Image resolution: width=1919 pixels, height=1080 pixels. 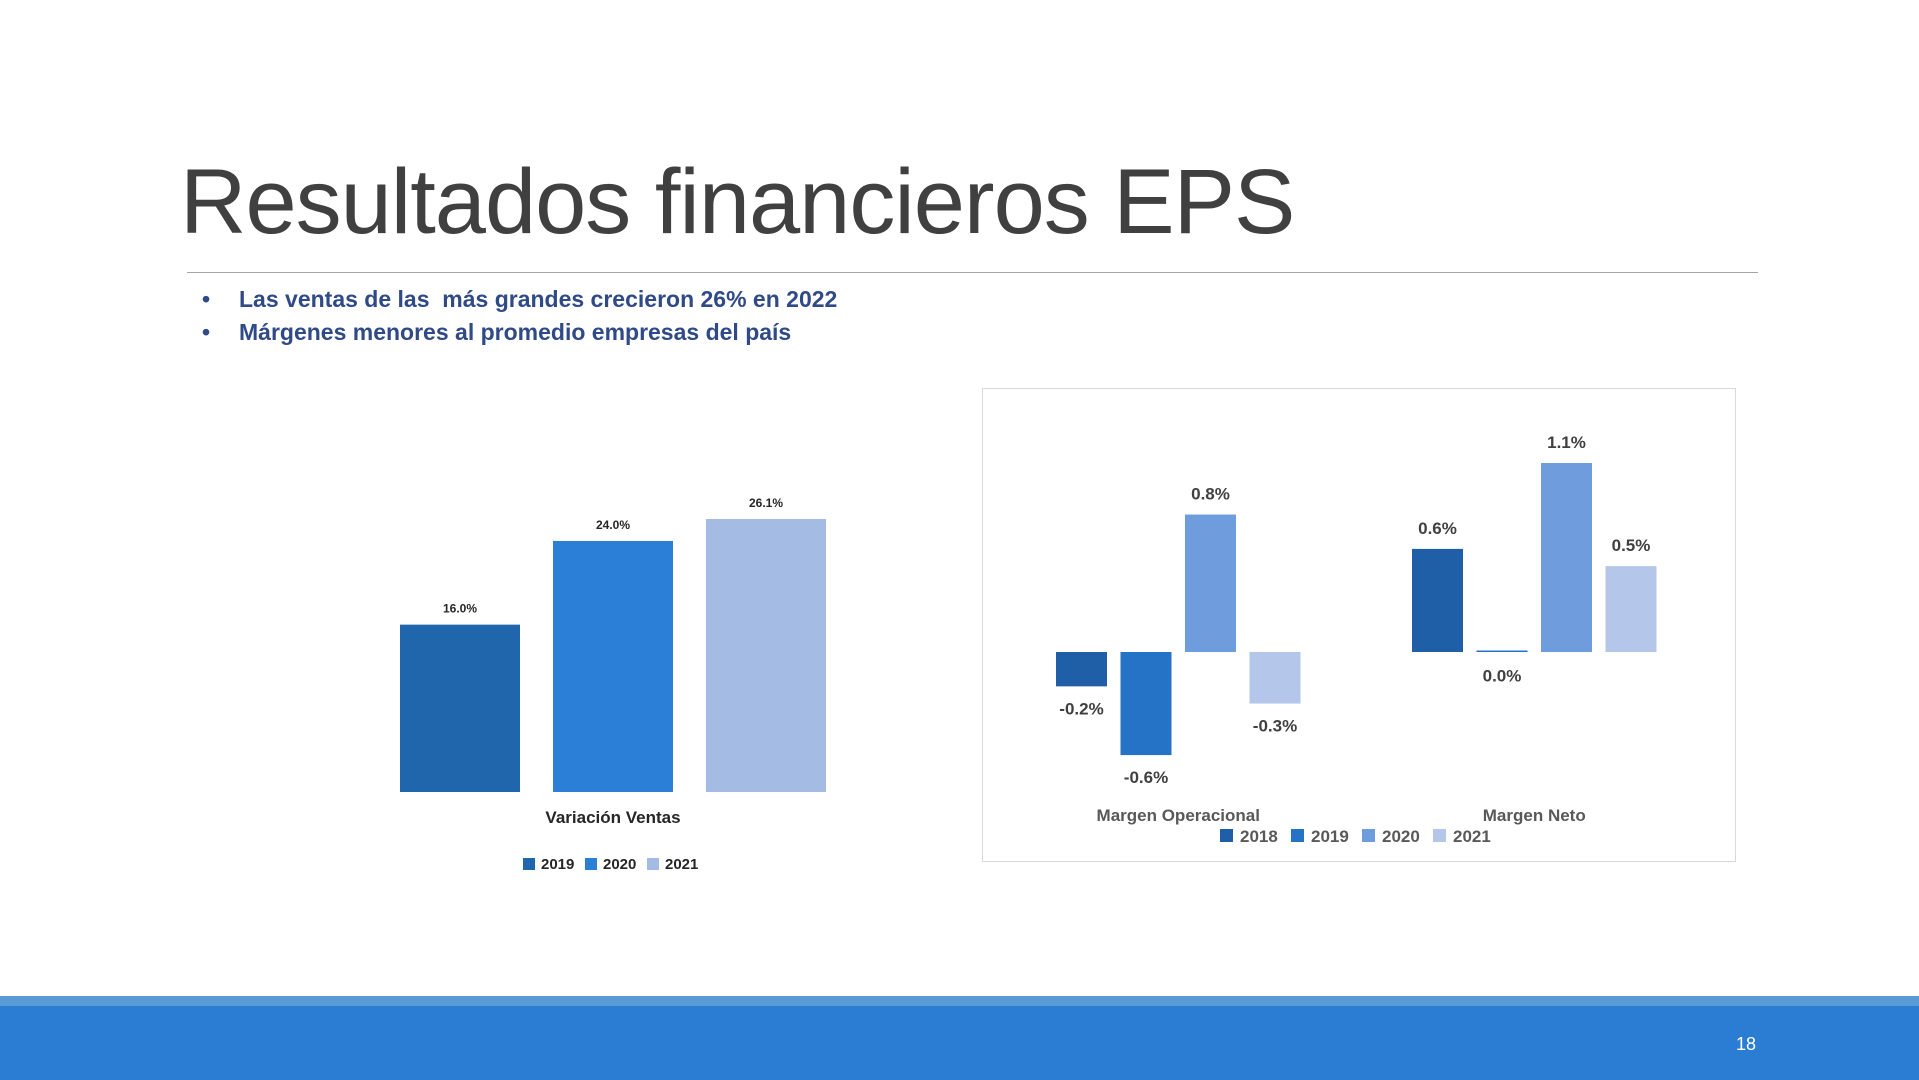 What do you see at coordinates (460, 708) in the screenshot?
I see `bar-2019` at bounding box center [460, 708].